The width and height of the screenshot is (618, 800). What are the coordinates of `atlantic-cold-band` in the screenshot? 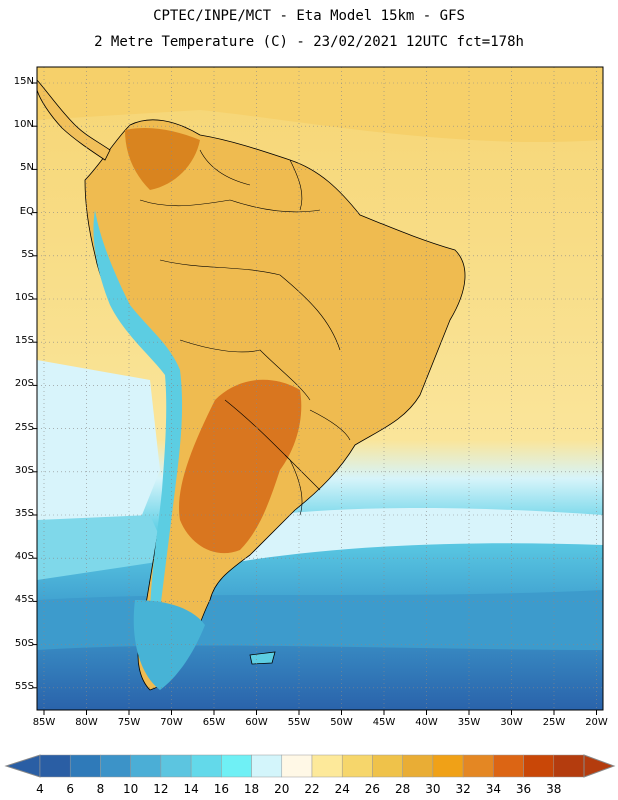 It's located at (320, 620).